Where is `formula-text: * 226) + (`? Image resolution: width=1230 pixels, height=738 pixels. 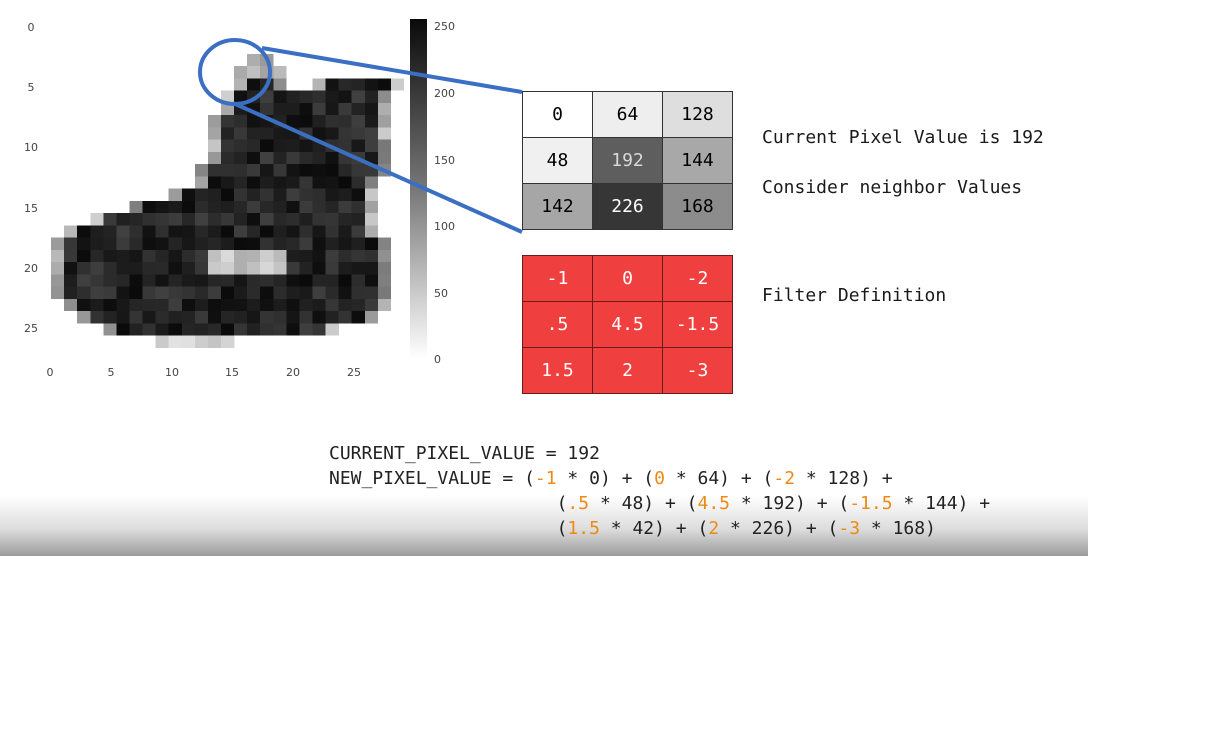 formula-text: * 226) + ( is located at coordinates (779, 528).